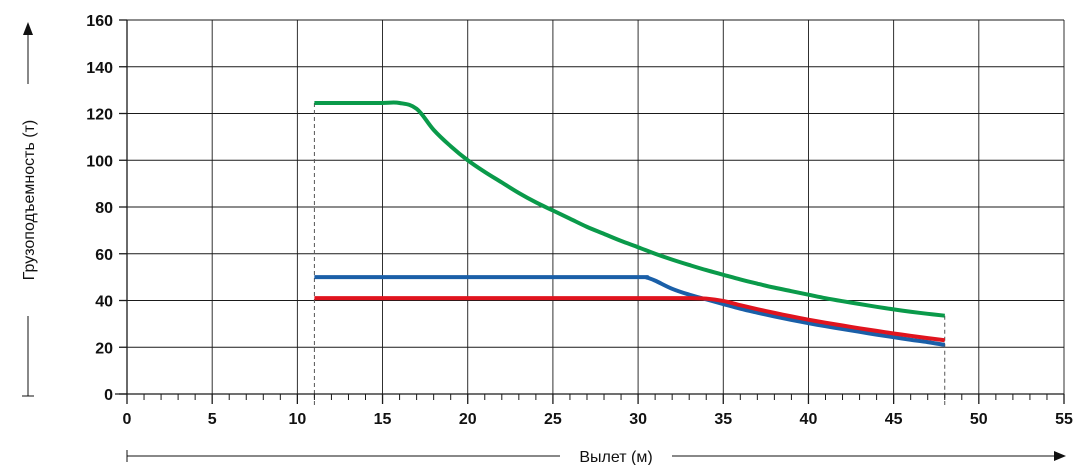 This screenshot has height=465, width=1076. Describe the element at coordinates (127, 419) in the screenshot. I see `x-tick-label: 0` at that location.